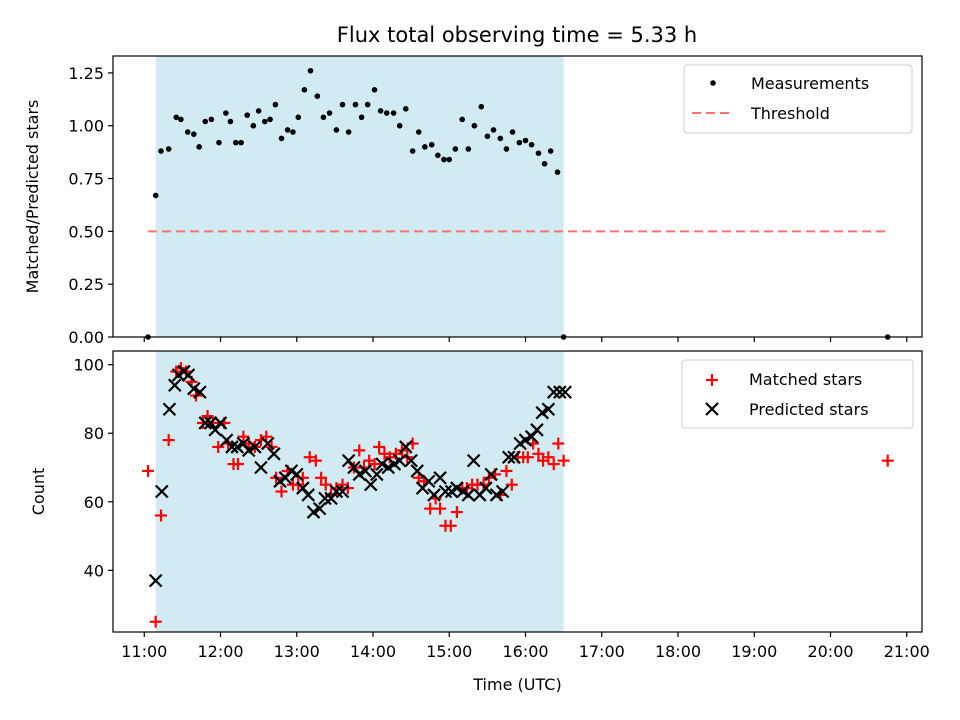  What do you see at coordinates (449, 651) in the screenshot?
I see `x-tick-label: 15:00` at bounding box center [449, 651].